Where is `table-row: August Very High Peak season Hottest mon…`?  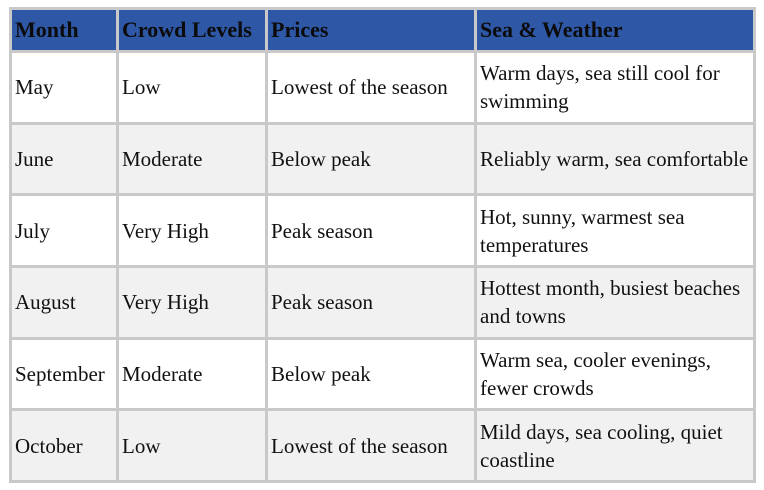 table-row: August Very High Peak season Hottest mon… is located at coordinates (382, 302).